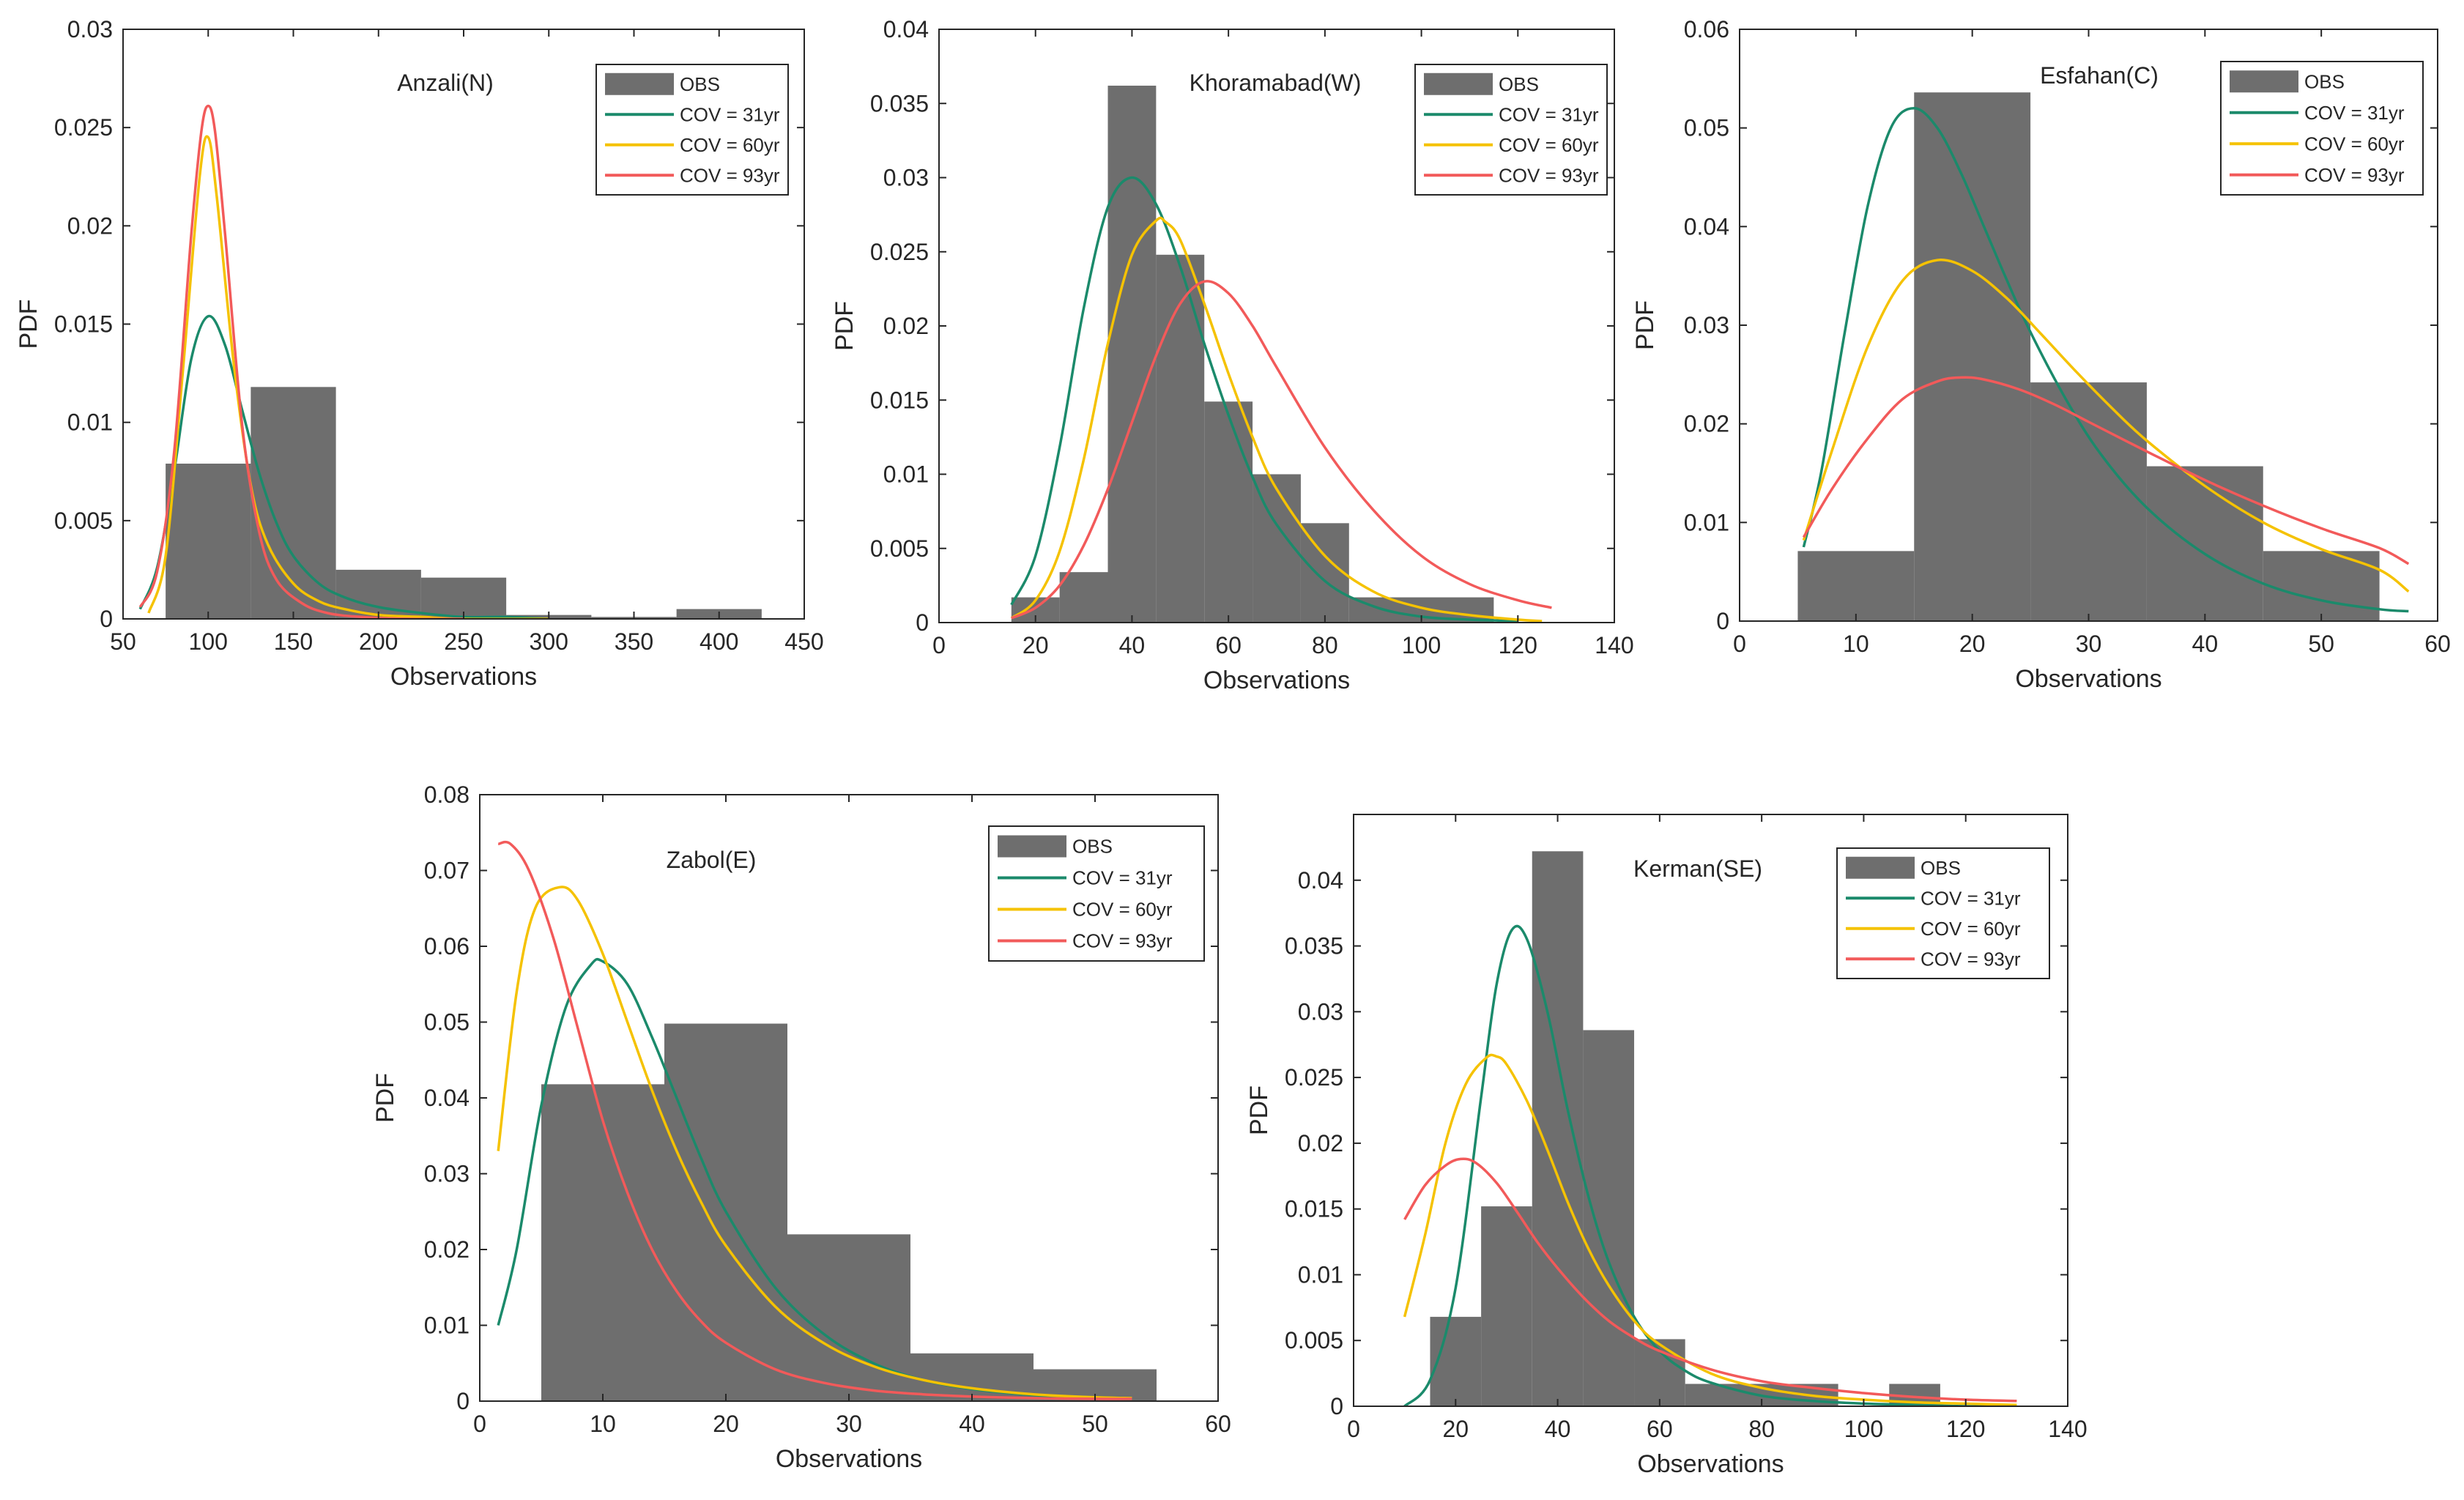 The width and height of the screenshot is (2464, 1500). What do you see at coordinates (1276, 83) in the screenshot?
I see `chart-title: Khoramabad(W)` at bounding box center [1276, 83].